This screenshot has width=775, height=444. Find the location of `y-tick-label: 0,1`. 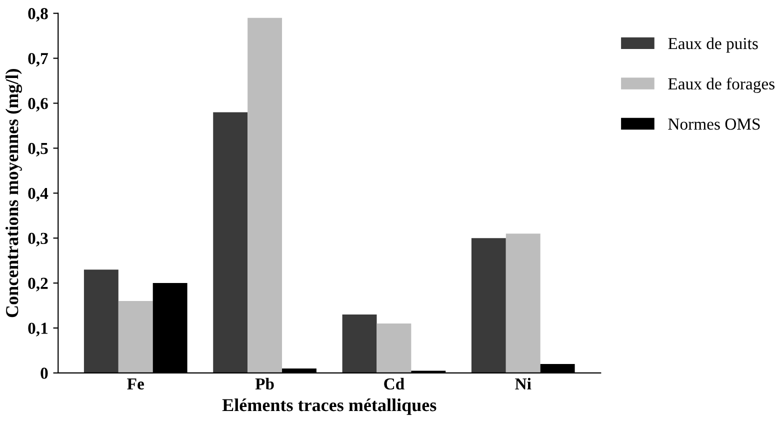

y-tick-label: 0,1 is located at coordinates (38, 329).